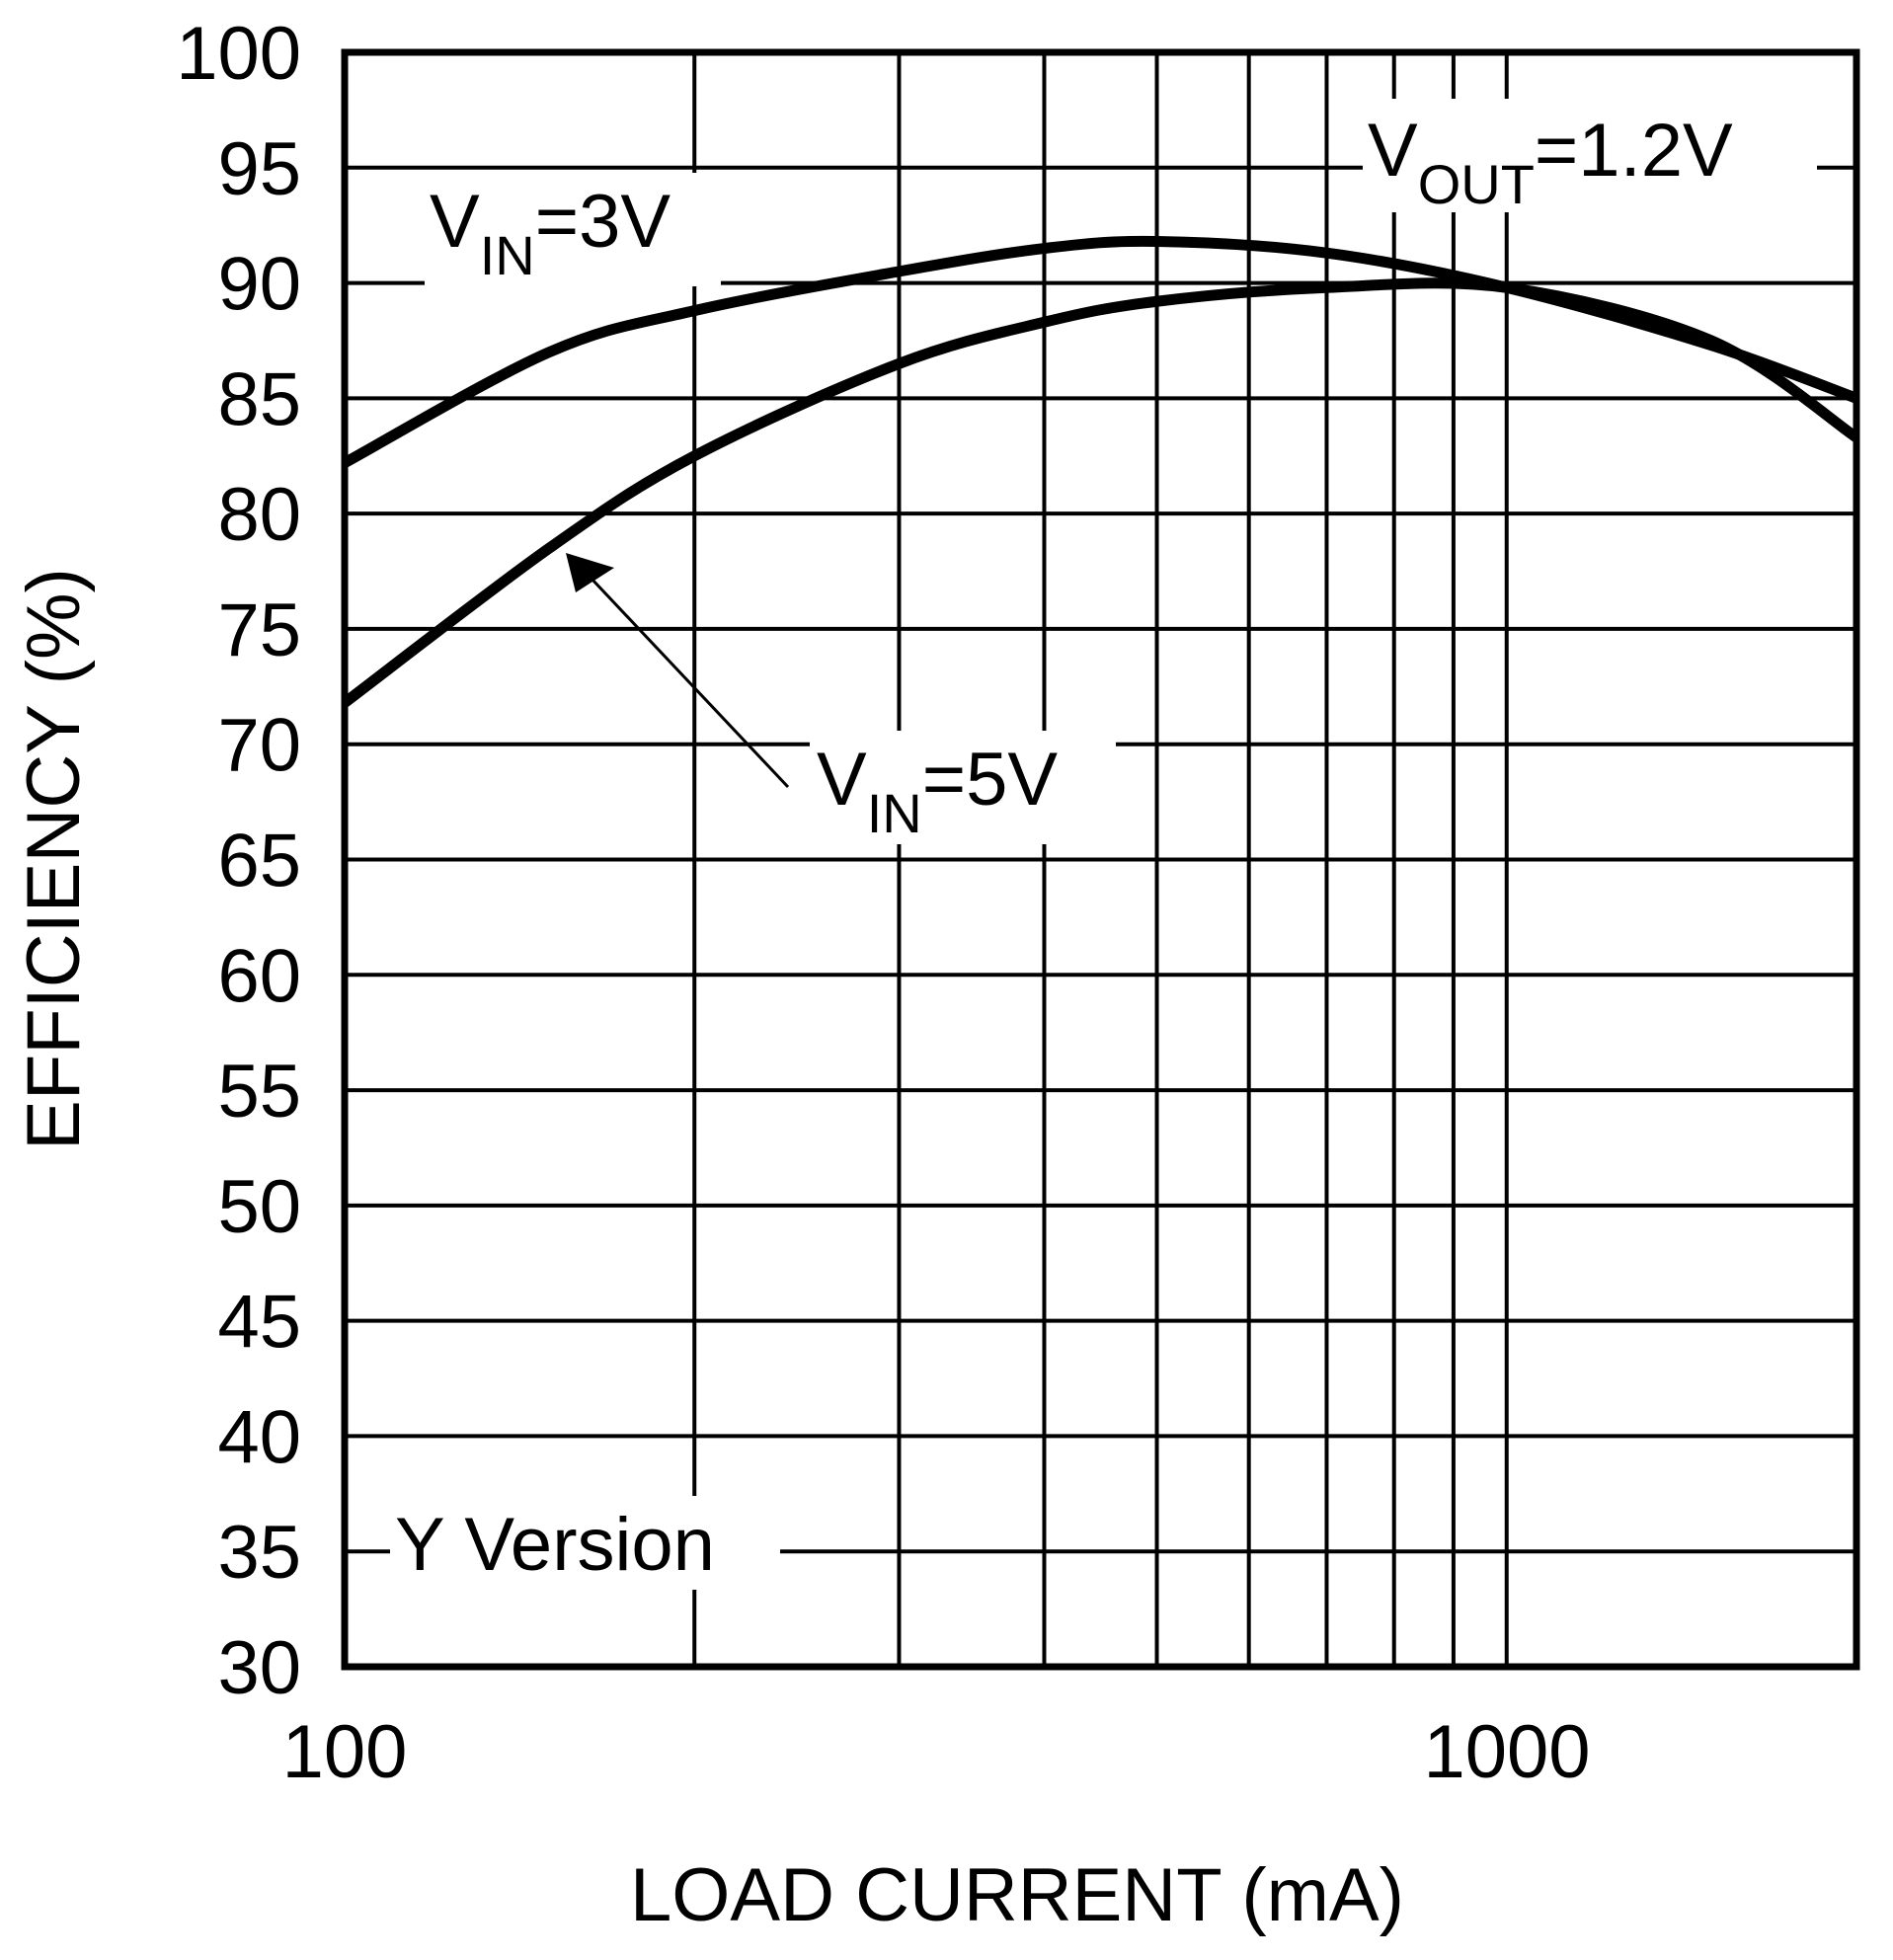 The image size is (1893, 1960). I want to click on x-tick-1000: 1000, so click(1506, 1752).